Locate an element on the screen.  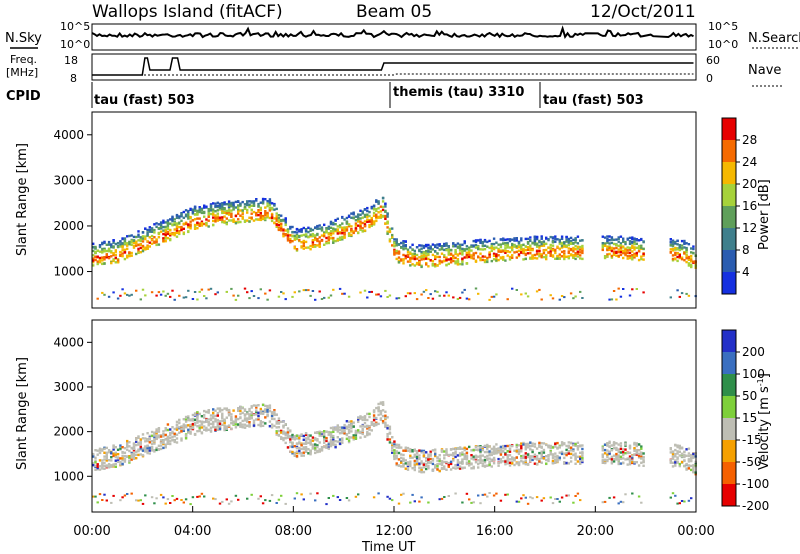
y-tick-label: 2000 is located at coordinates (68, 432).